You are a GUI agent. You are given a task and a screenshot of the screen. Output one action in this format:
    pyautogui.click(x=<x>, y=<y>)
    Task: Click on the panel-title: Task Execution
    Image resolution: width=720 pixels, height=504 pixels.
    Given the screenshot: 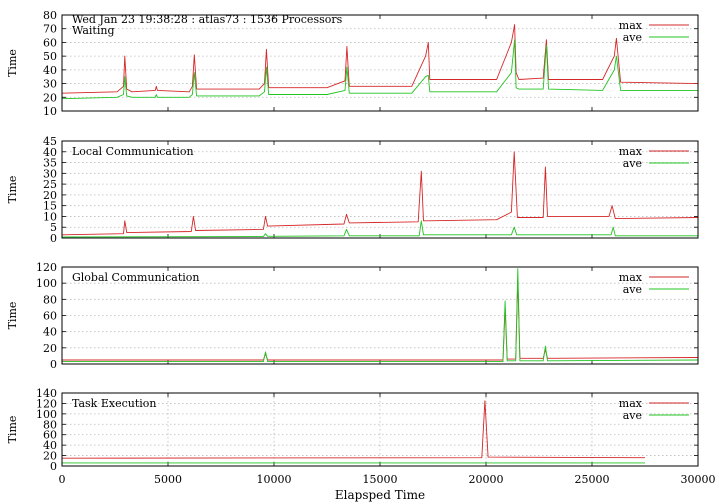 What is the action you would take?
    pyautogui.click(x=114, y=403)
    